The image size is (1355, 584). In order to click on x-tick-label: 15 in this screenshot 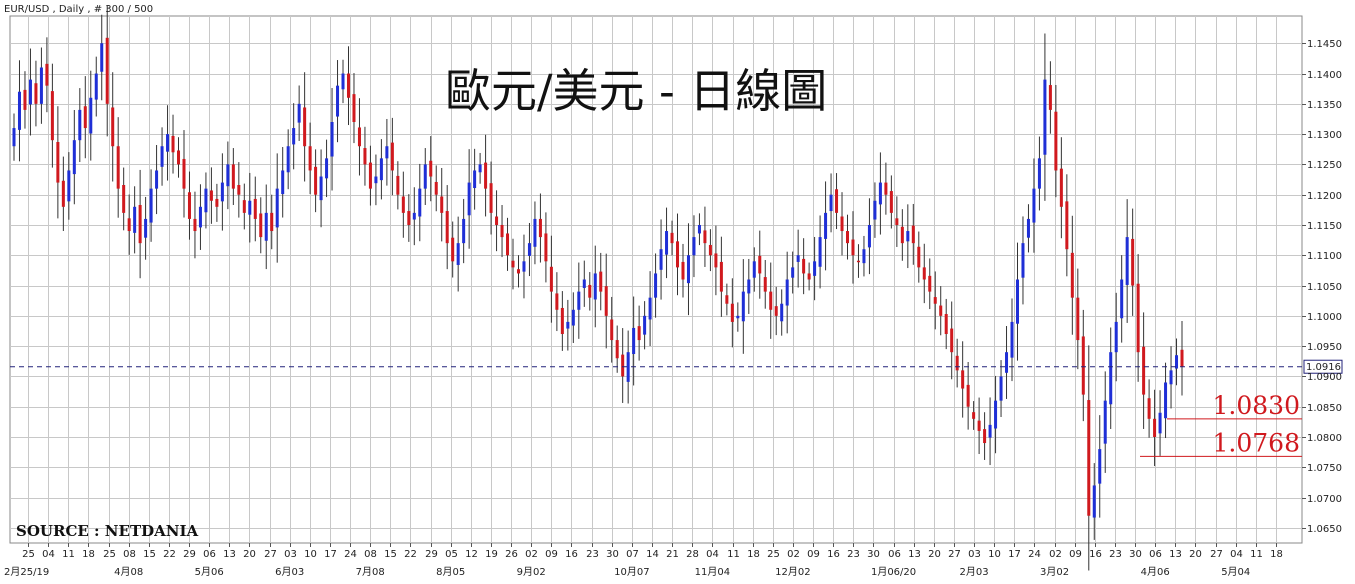, I will do `click(149, 554)`.